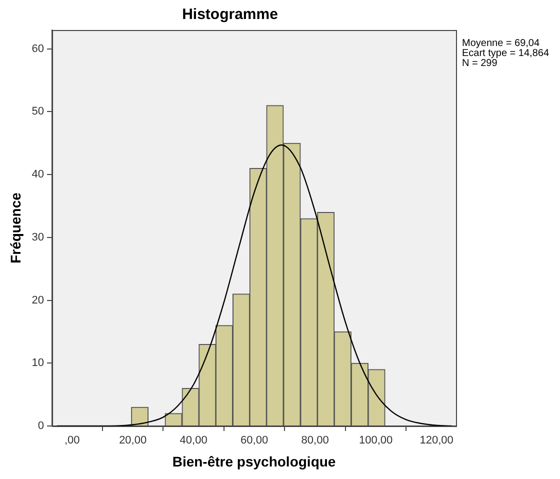 This screenshot has height=479, width=560. What do you see at coordinates (41, 426) in the screenshot?
I see `y-tick-label: 0` at bounding box center [41, 426].